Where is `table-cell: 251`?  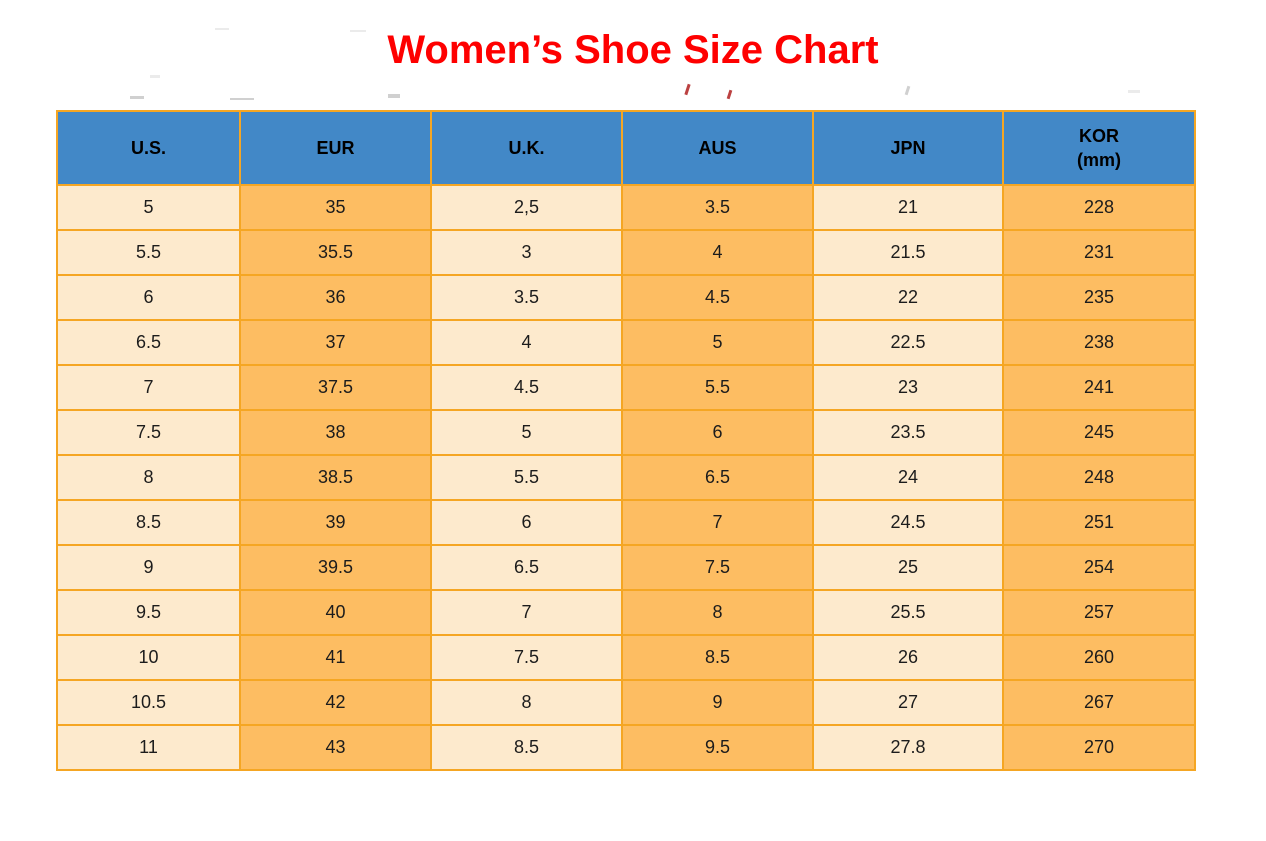 table-cell: 251 is located at coordinates (1099, 522).